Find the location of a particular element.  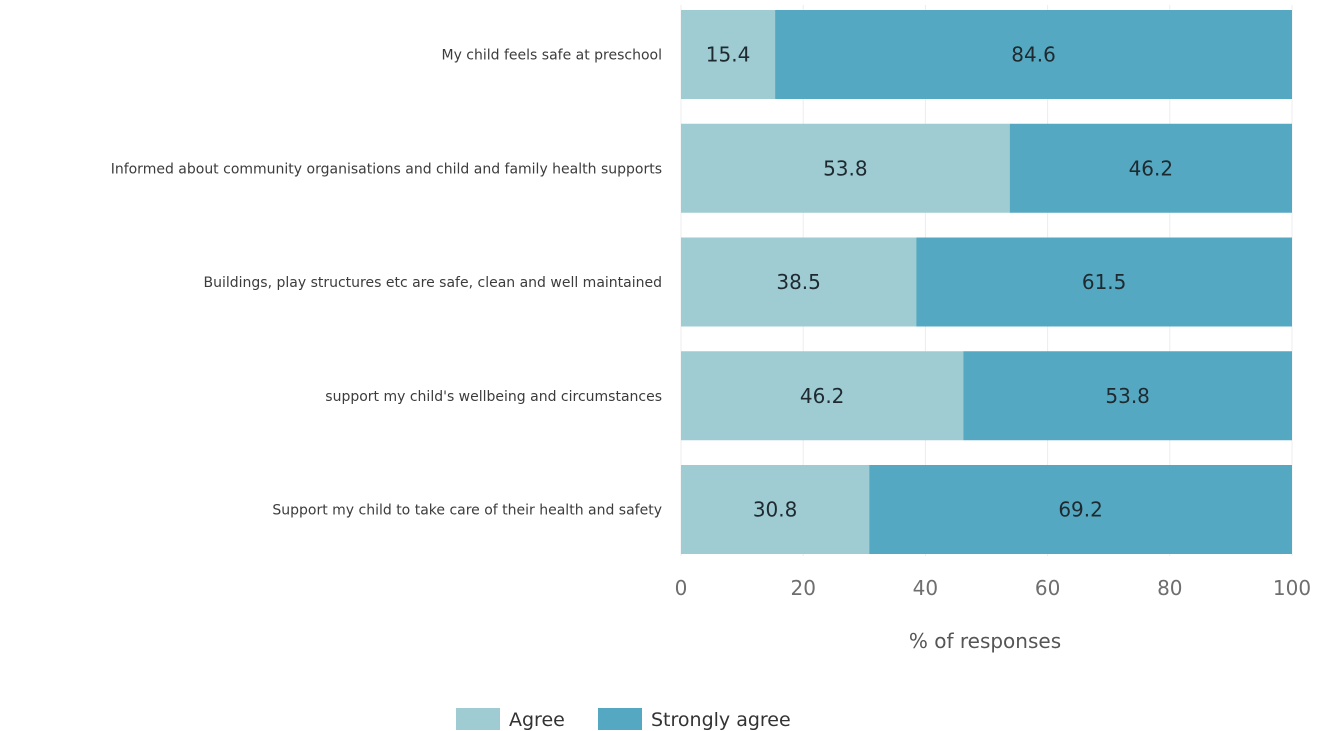

data-label: 69.2 is located at coordinates (1080, 510).